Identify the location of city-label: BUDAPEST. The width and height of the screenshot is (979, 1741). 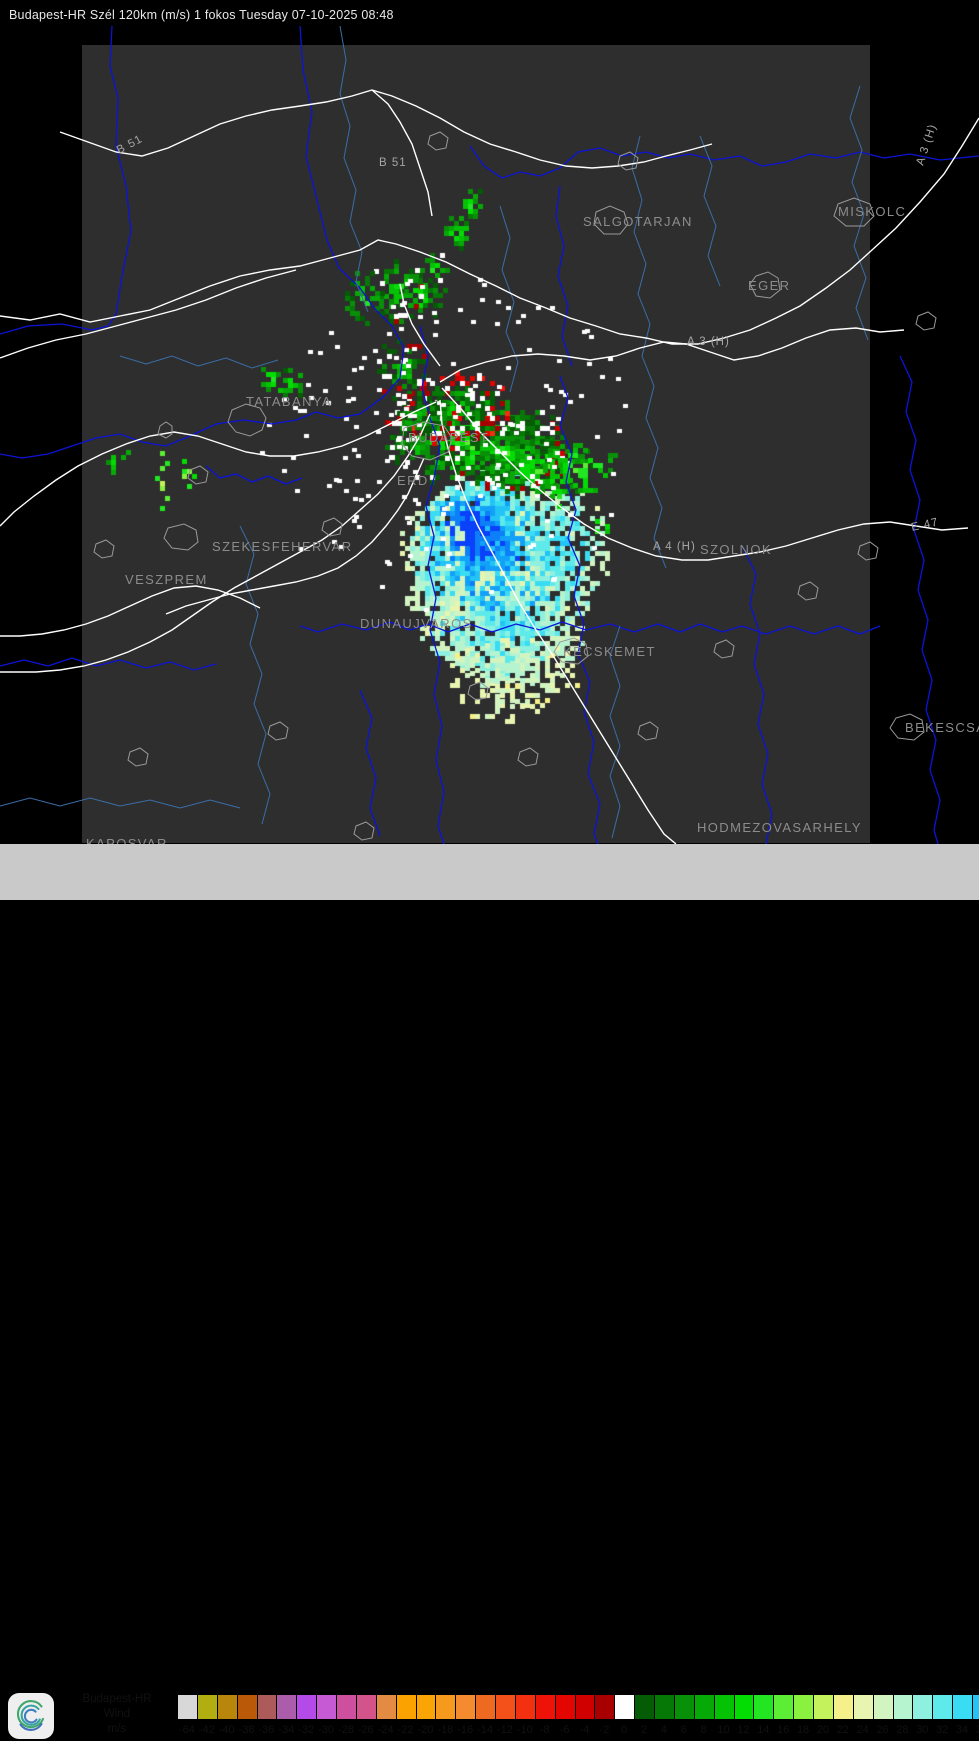
(448, 437).